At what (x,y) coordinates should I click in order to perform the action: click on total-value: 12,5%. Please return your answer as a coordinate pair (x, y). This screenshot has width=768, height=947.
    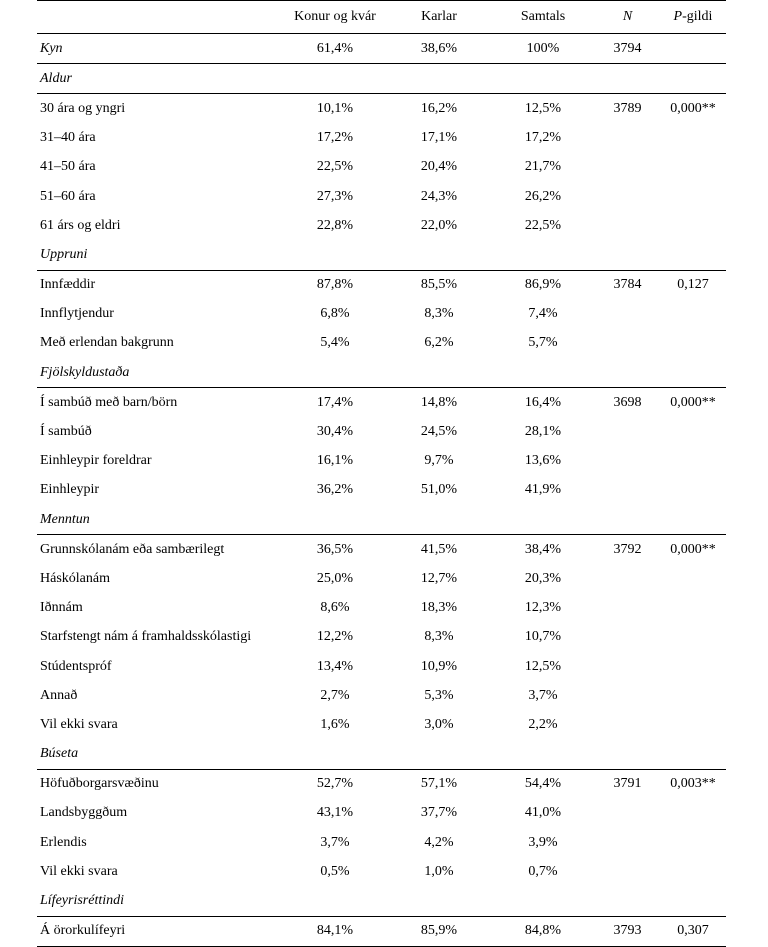
    Looking at the image, I should click on (543, 108).